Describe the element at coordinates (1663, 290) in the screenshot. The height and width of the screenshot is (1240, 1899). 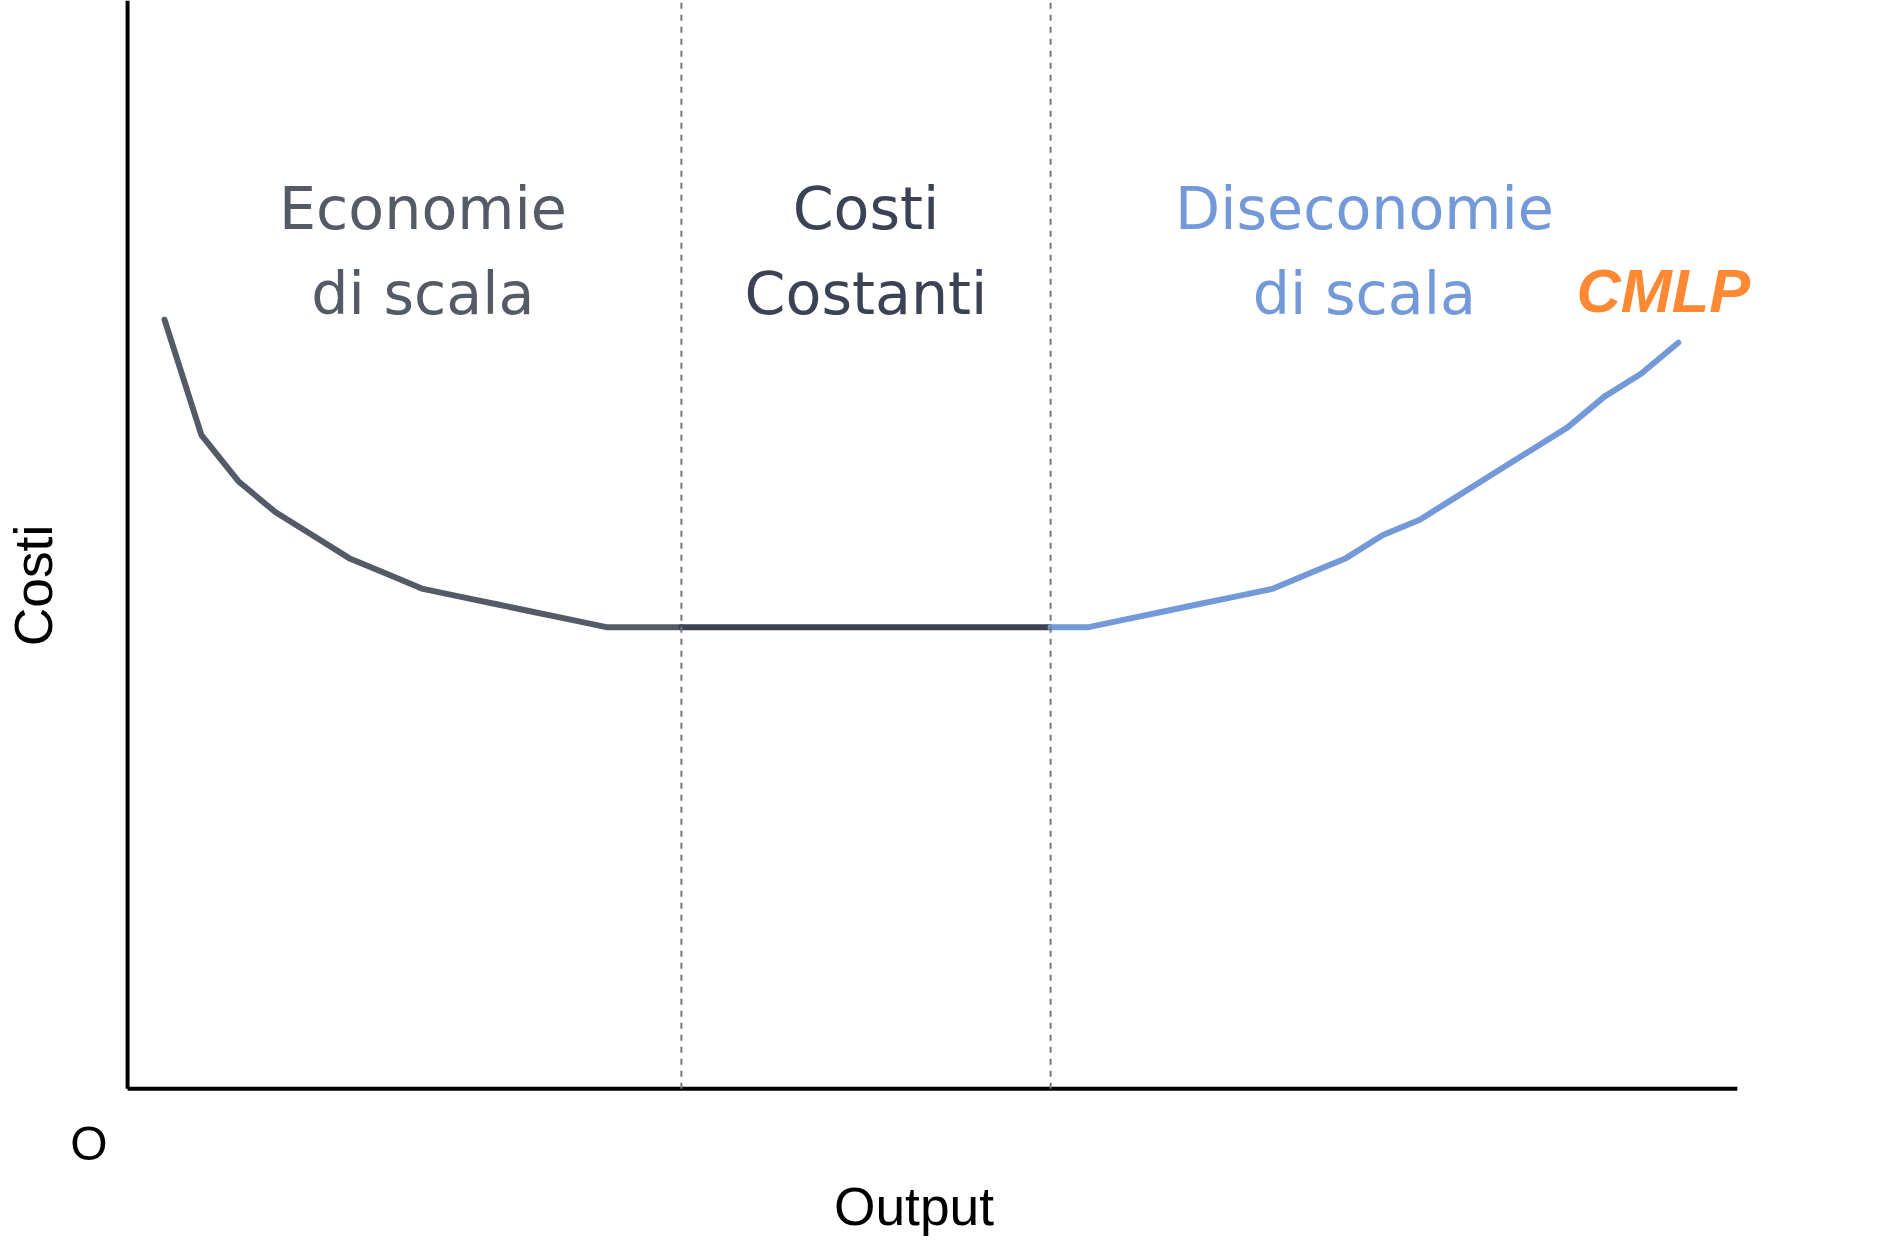
I see `annotation: CMLP` at that location.